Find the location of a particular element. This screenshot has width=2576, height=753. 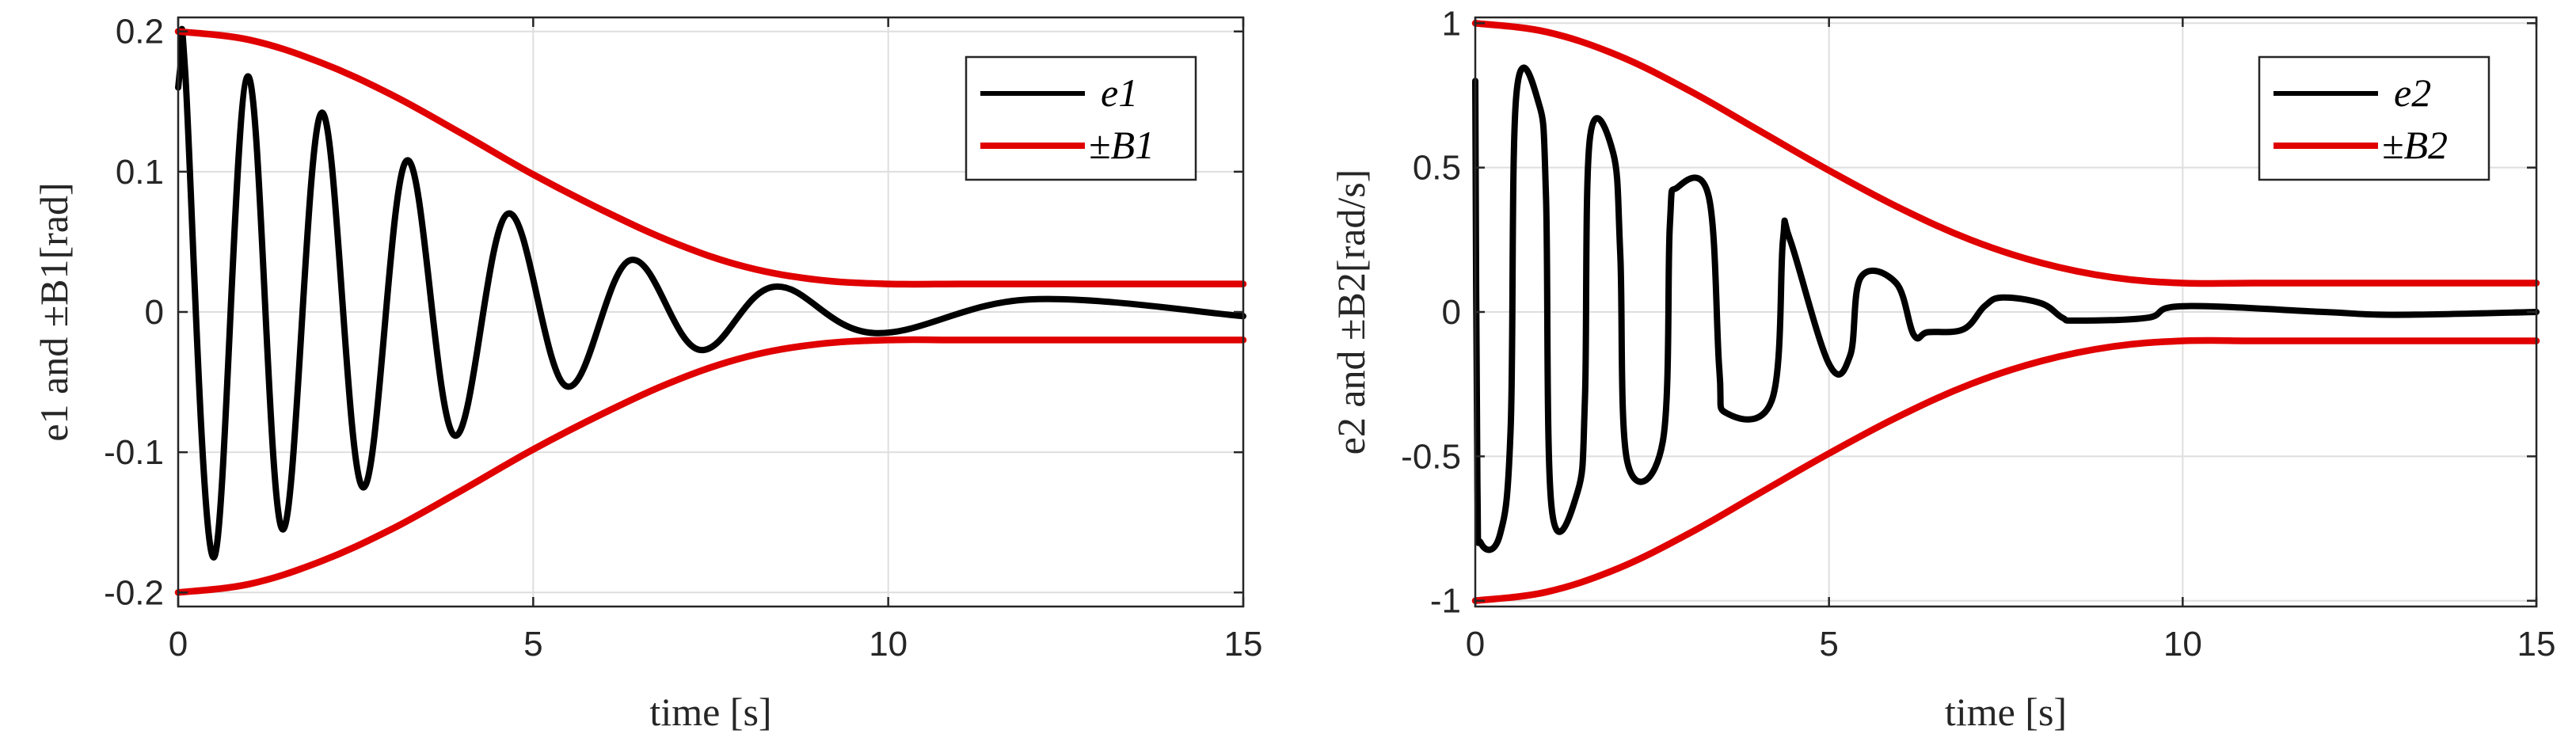

legend-label-e2: e2 is located at coordinates (2412, 92).